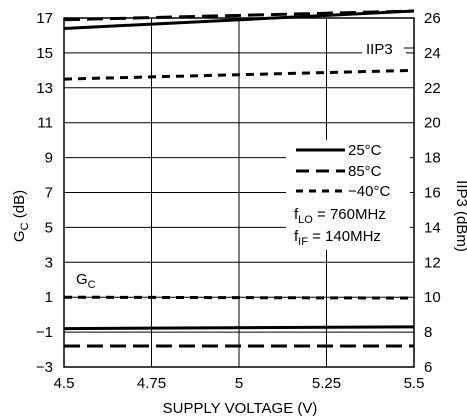 Image resolution: width=467 pixels, height=419 pixels. I want to click on x-tick-label: 5.5, so click(414, 383).